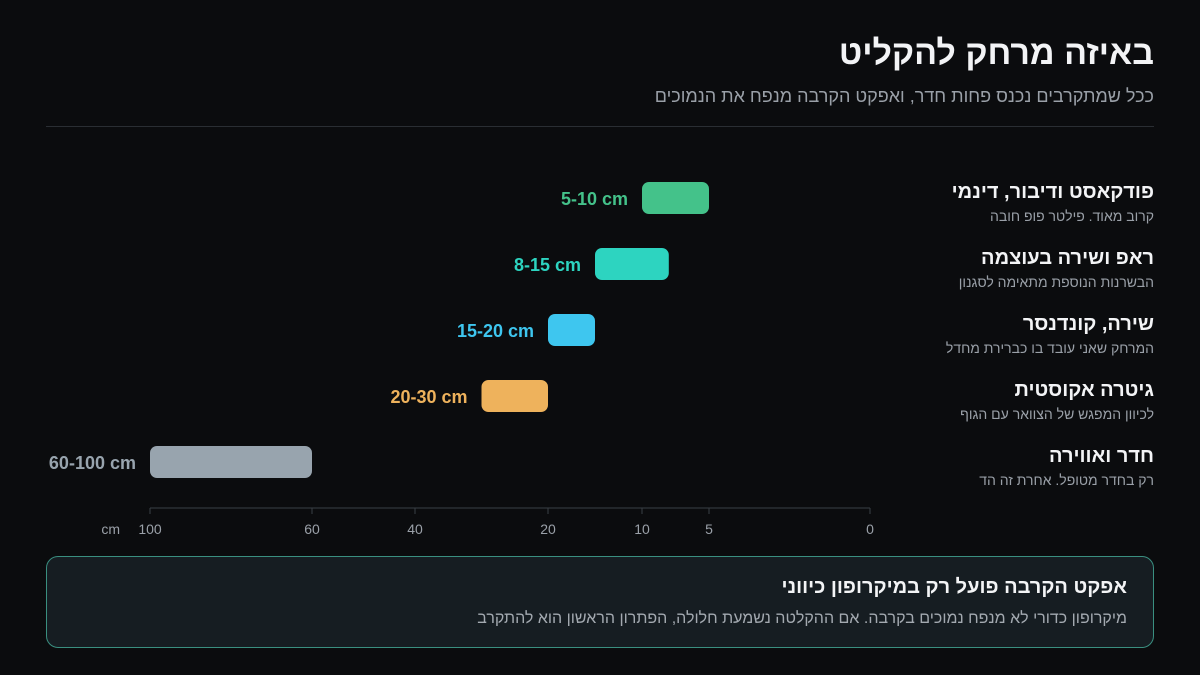 The width and height of the screenshot is (1200, 675). I want to click on range-label: 60-100 cm, so click(92, 463).